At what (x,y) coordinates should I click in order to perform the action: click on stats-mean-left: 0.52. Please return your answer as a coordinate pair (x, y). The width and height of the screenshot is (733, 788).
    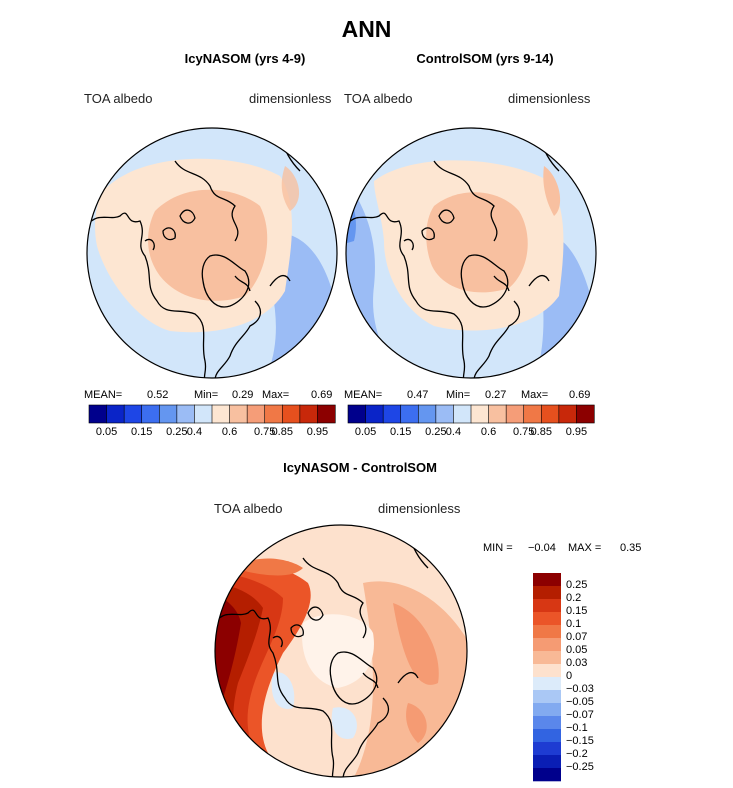
    Looking at the image, I should click on (158, 395).